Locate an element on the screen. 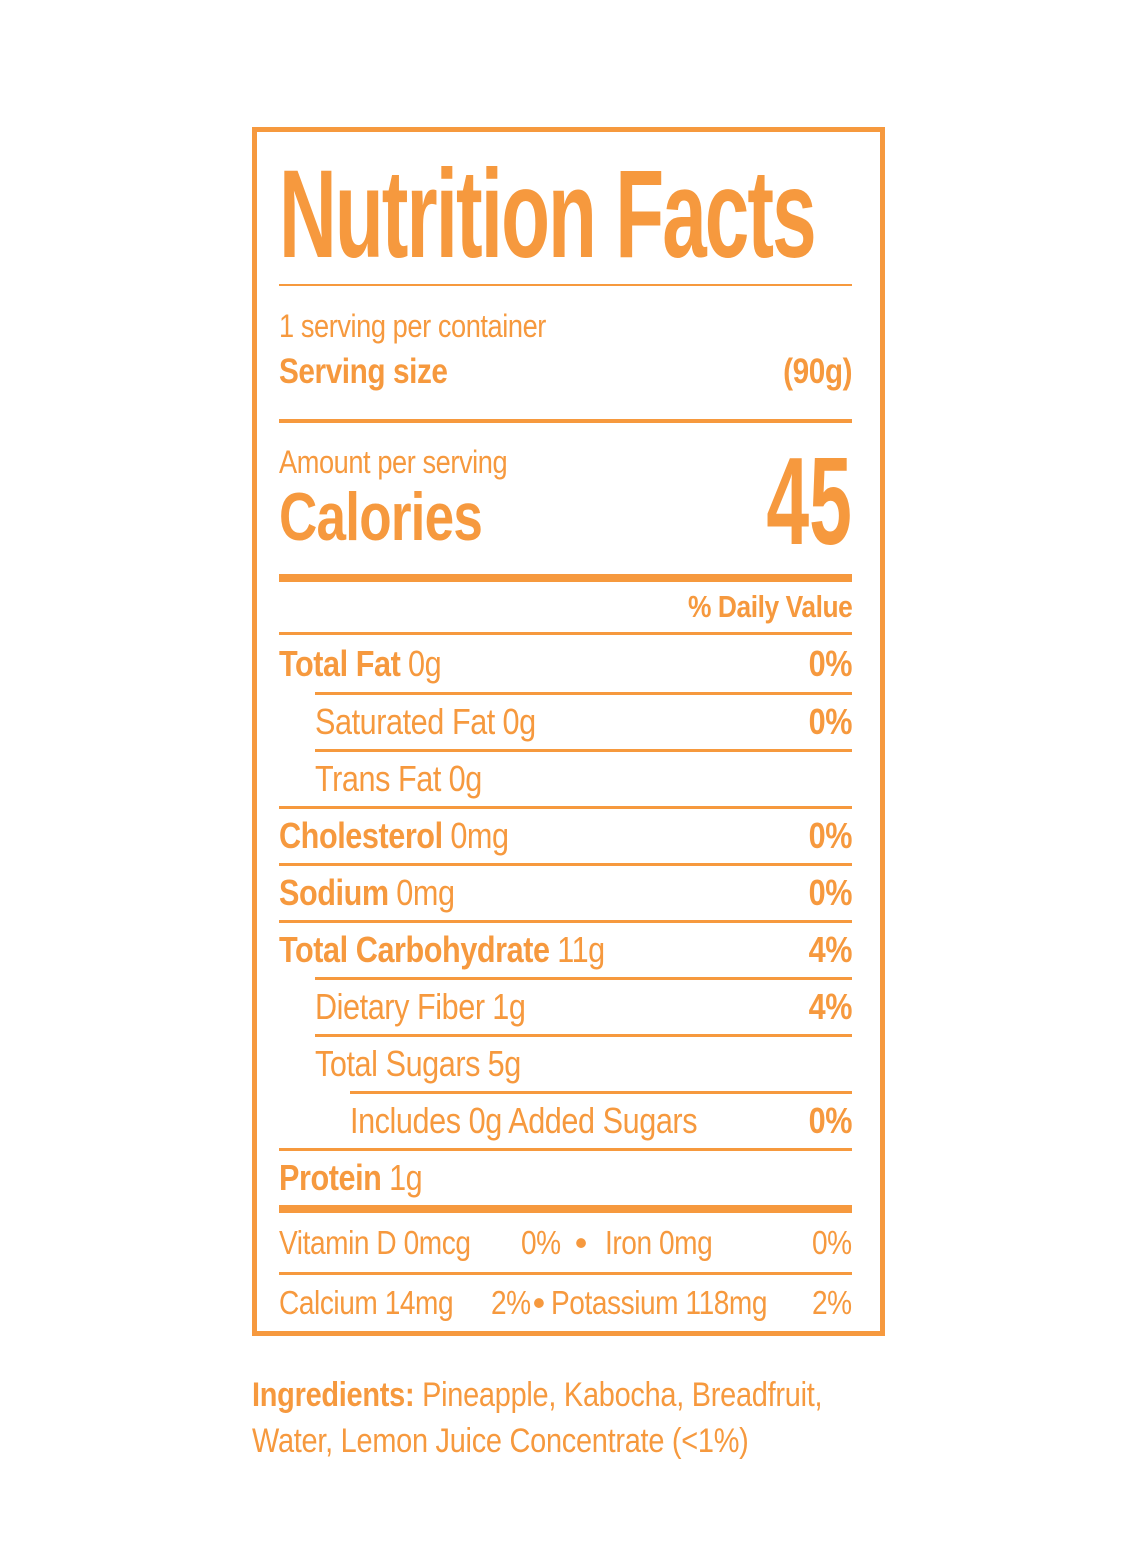 The height and width of the screenshot is (1560, 1136). label-title: Nutrition Facts is located at coordinates (548, 214).